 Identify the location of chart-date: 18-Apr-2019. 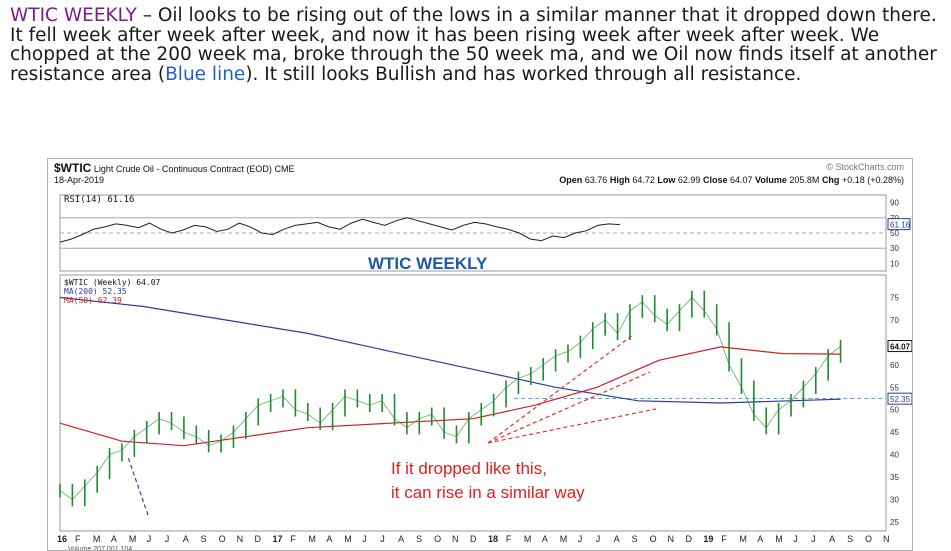
(79, 180).